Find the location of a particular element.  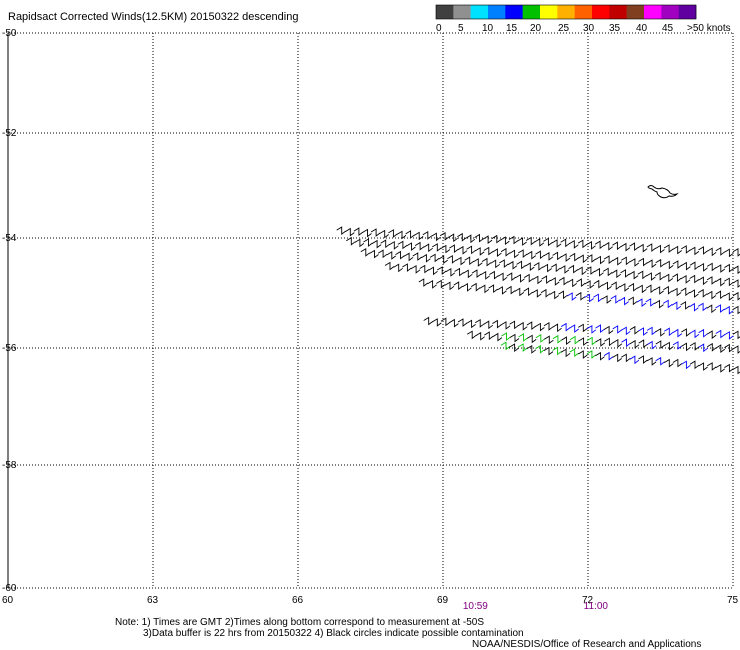

legend-label: 5 is located at coordinates (461, 28).